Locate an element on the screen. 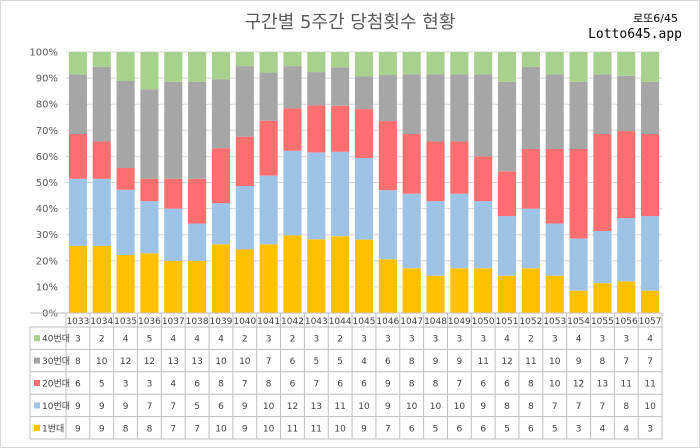 The width and height of the screenshot is (700, 448). x-tick-label: 1052 is located at coordinates (530, 322).